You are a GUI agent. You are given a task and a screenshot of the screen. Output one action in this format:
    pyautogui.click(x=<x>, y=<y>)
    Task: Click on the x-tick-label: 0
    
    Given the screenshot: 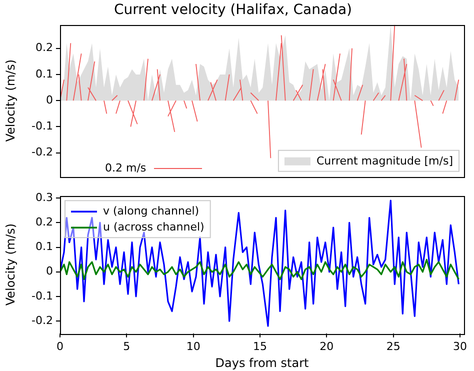 What is the action you would take?
    pyautogui.click(x=60, y=346)
    